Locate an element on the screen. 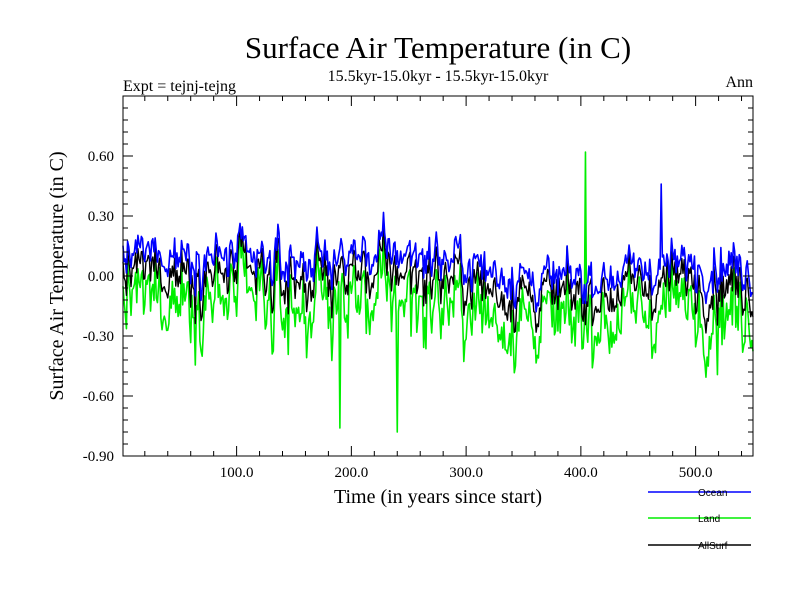  x-tick-label: 100.0 is located at coordinates (237, 473).